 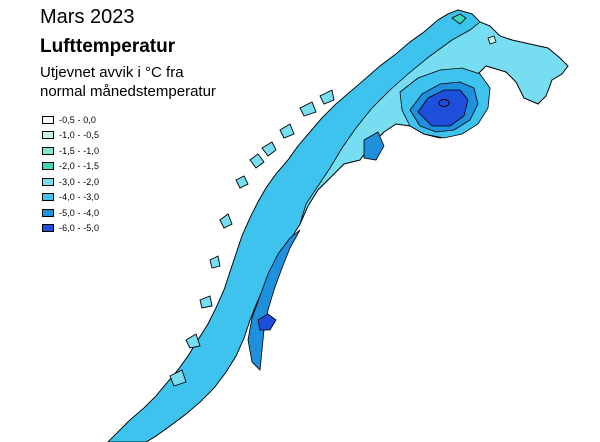 I want to click on legend-label: -4,0 - -3,0, so click(x=79, y=197).